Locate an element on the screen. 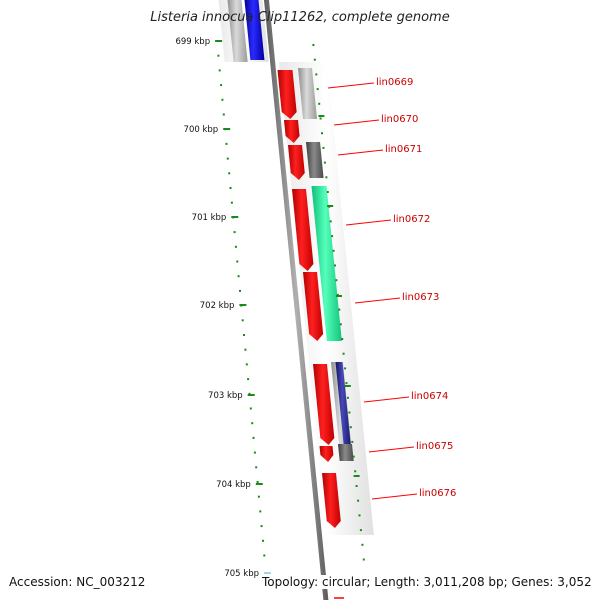 The width and height of the screenshot is (600, 600). gene-label: lin0669 is located at coordinates (394, 82).